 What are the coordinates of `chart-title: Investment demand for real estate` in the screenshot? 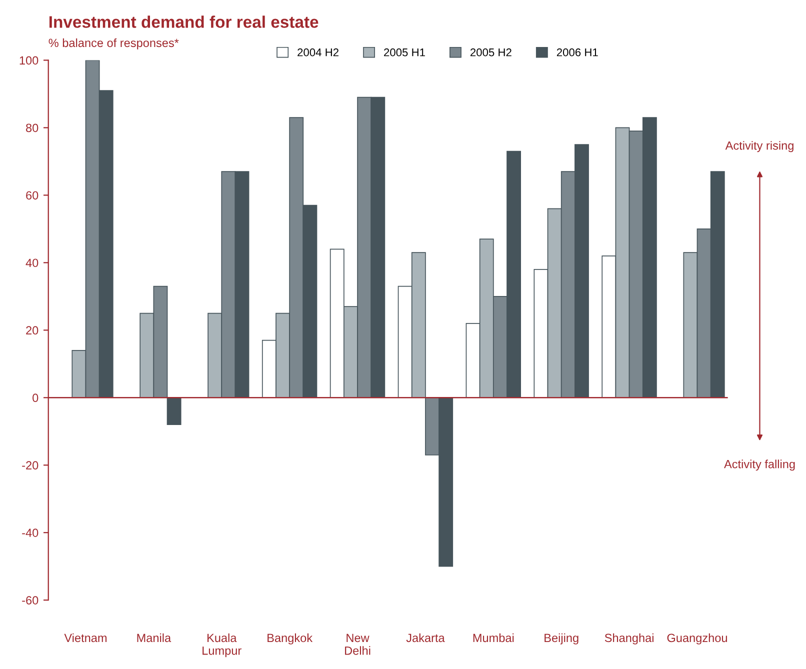 It's located at (183, 22).